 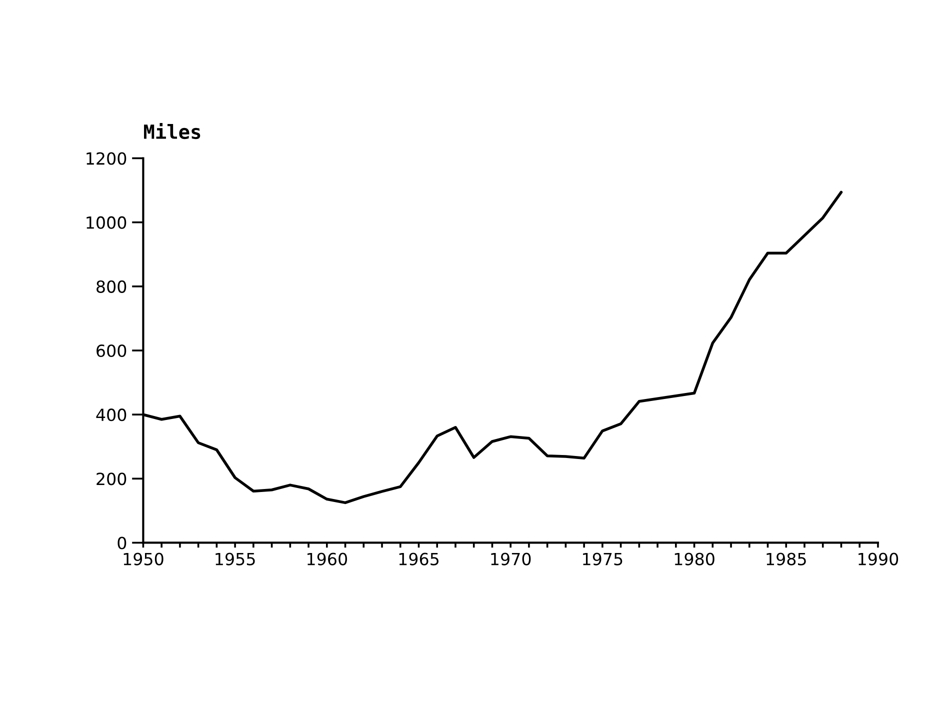 I want to click on y-tick-label: 200, so click(x=111, y=479).